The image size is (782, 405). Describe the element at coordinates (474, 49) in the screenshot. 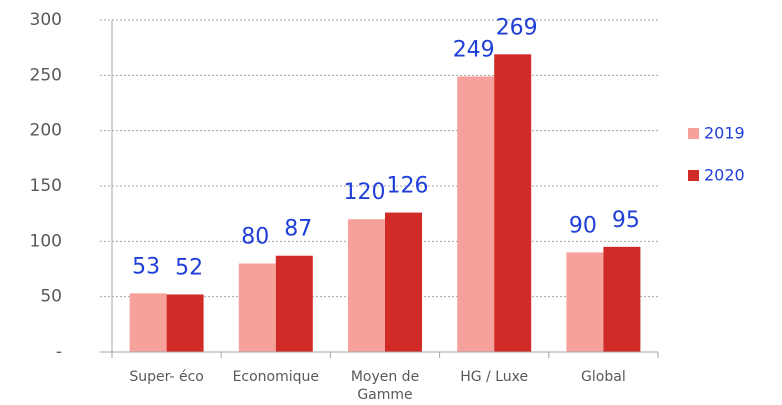

I see `value-label: 249` at that location.